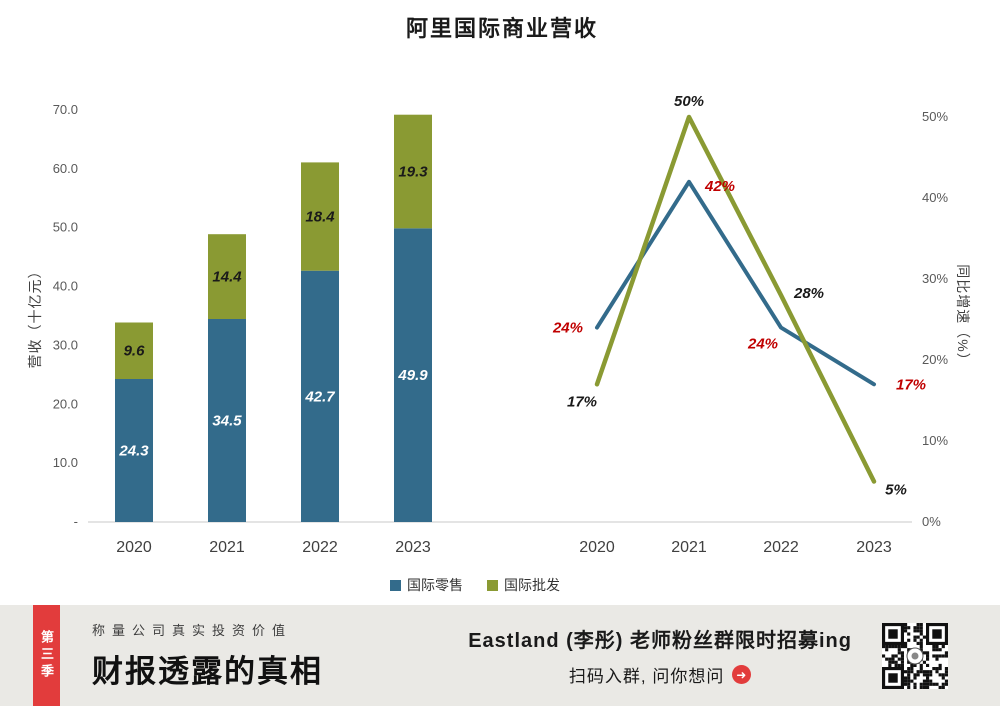 Image resolution: width=1000 pixels, height=706 pixels. I want to click on y-tick-left: 20.0, so click(65, 403).